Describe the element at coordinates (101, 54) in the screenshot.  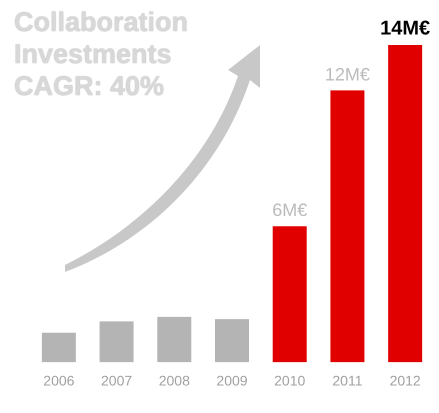
I see `chart-title: Collaboration Investments CAGR: 40%` at that location.